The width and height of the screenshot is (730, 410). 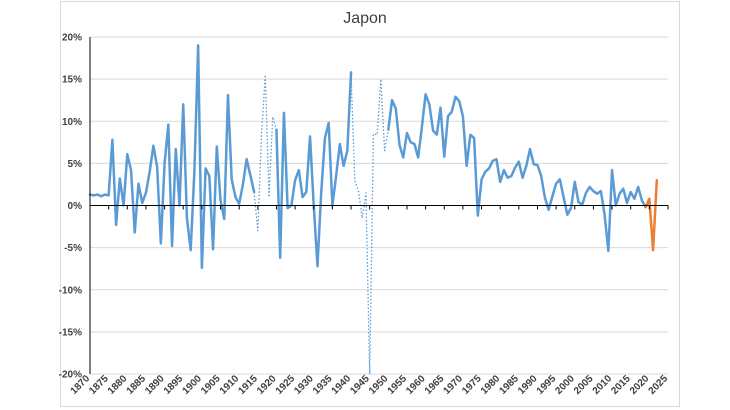 What do you see at coordinates (547, 385) in the screenshot?
I see `x-tick-label: 1995` at bounding box center [547, 385].